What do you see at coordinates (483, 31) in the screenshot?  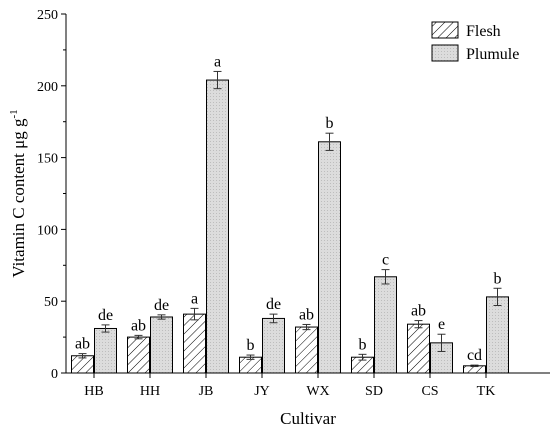 I see `legend-label-flesh: Flesh` at bounding box center [483, 31].